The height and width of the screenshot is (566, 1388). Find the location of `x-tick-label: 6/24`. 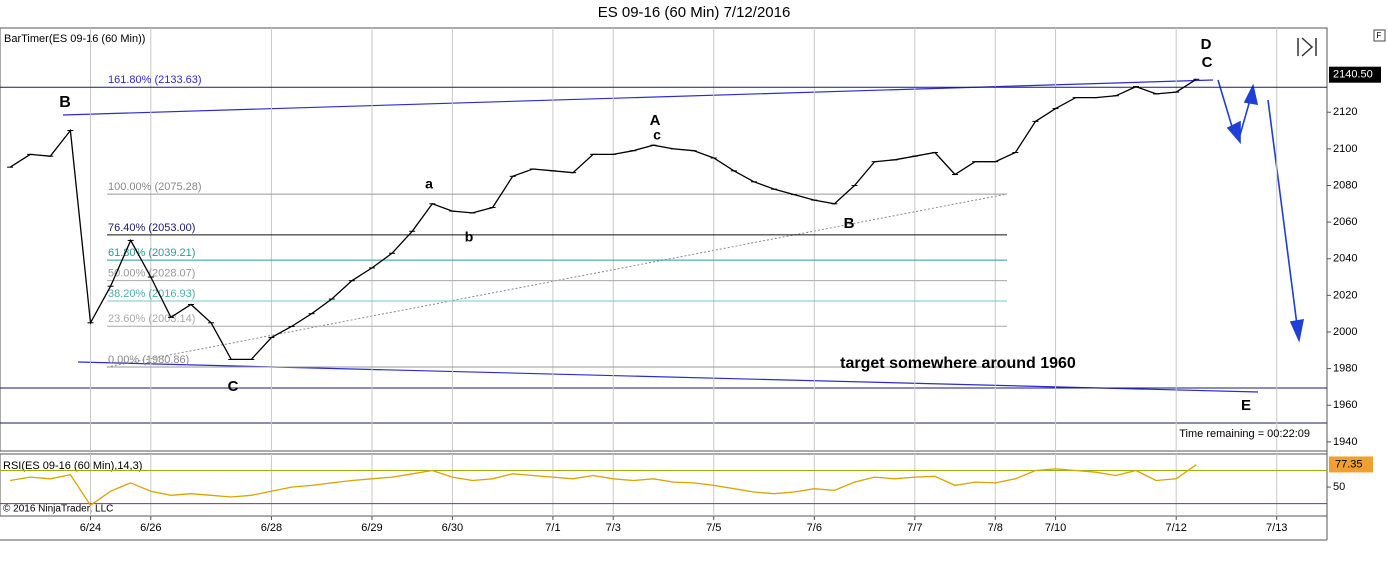

x-tick-label: 6/24 is located at coordinates (90, 528).